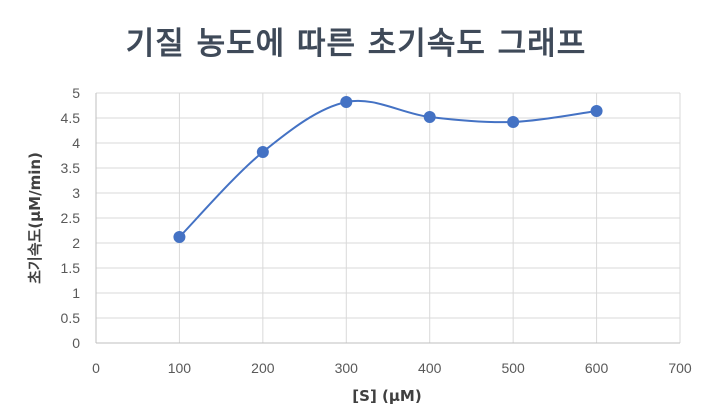 This screenshot has width=712, height=418. What do you see at coordinates (513, 368) in the screenshot?
I see `x-tick-label: 500` at bounding box center [513, 368].